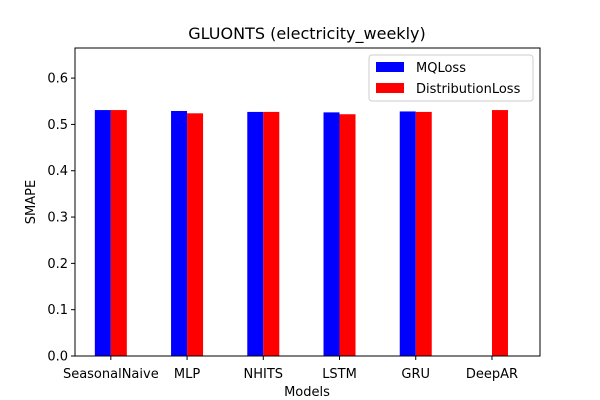 The height and width of the screenshot is (400, 600). I want to click on y-tick-label: 0.5, so click(57, 125).